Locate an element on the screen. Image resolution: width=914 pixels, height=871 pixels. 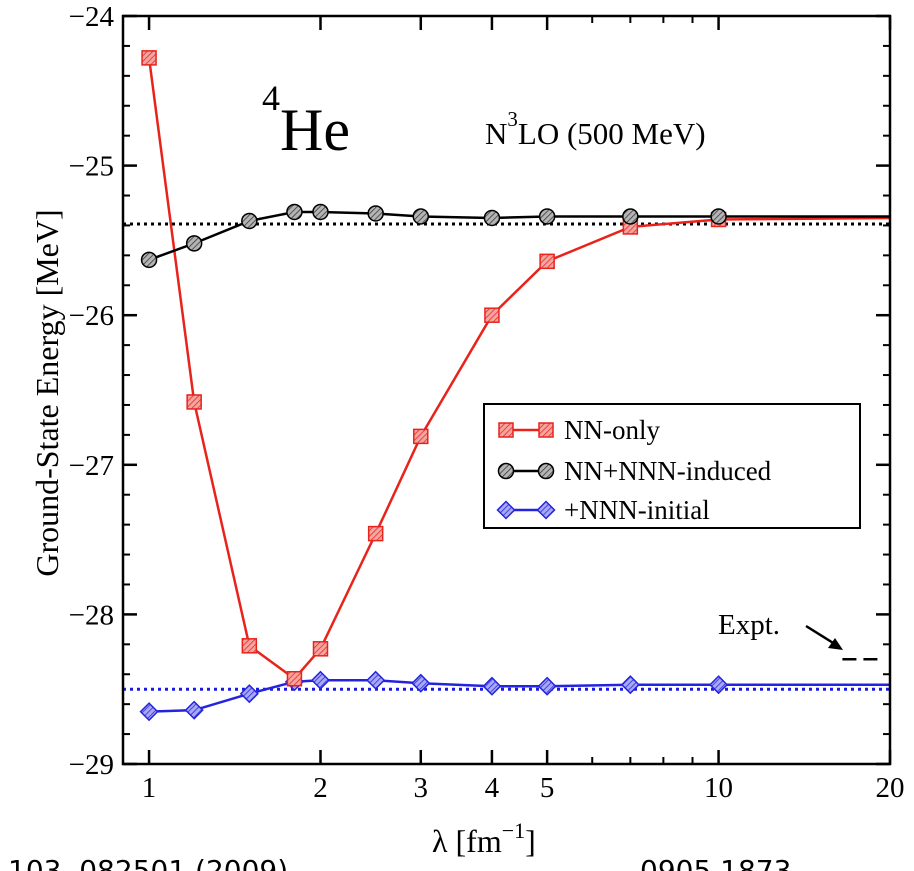
legend-label: NN+NNN-induced is located at coordinates (668, 471).